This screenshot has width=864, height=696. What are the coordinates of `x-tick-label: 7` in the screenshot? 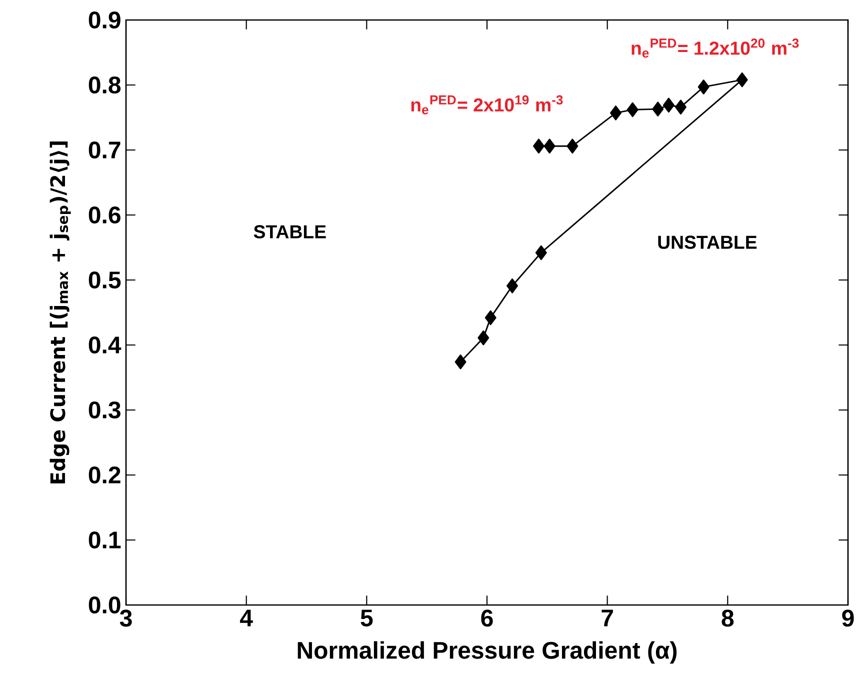 It's located at (607, 618).